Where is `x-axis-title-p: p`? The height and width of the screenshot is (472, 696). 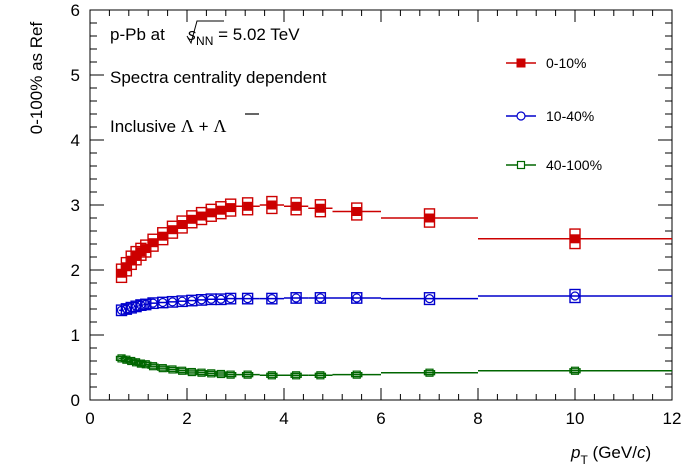
x-axis-title-p: p is located at coordinates (575, 452).